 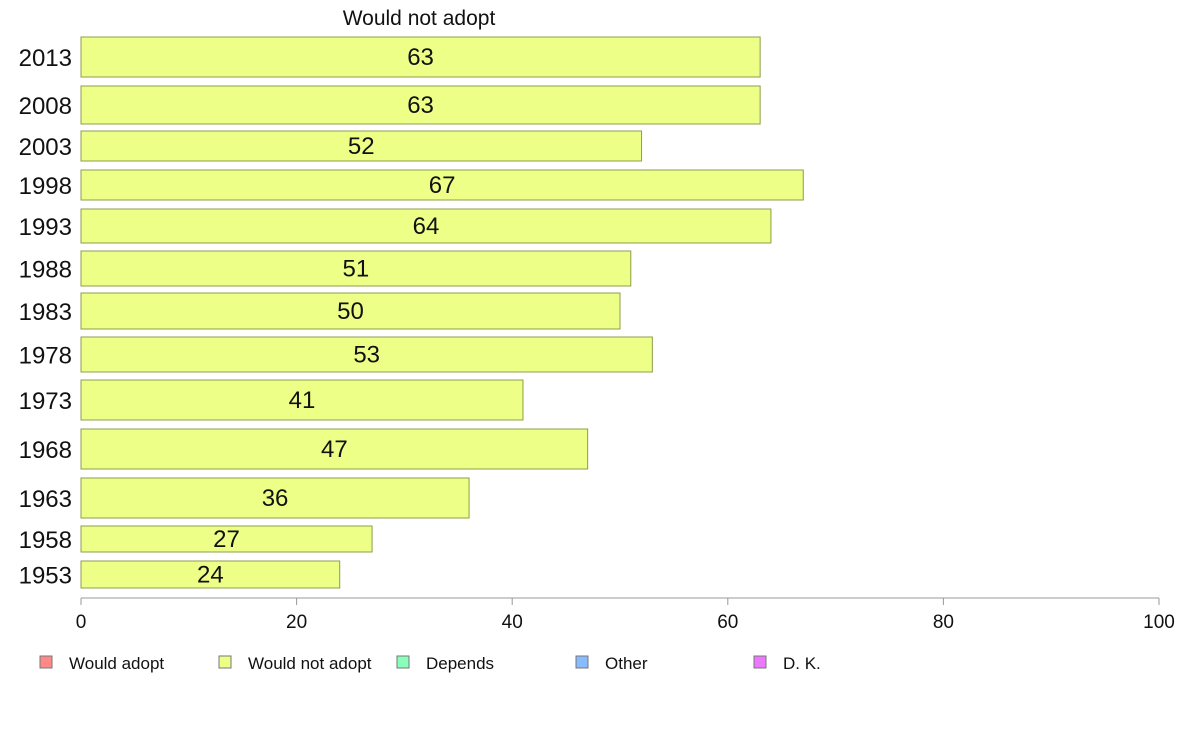 I want to click on bar-value-label-2013: 63, so click(x=420, y=57).